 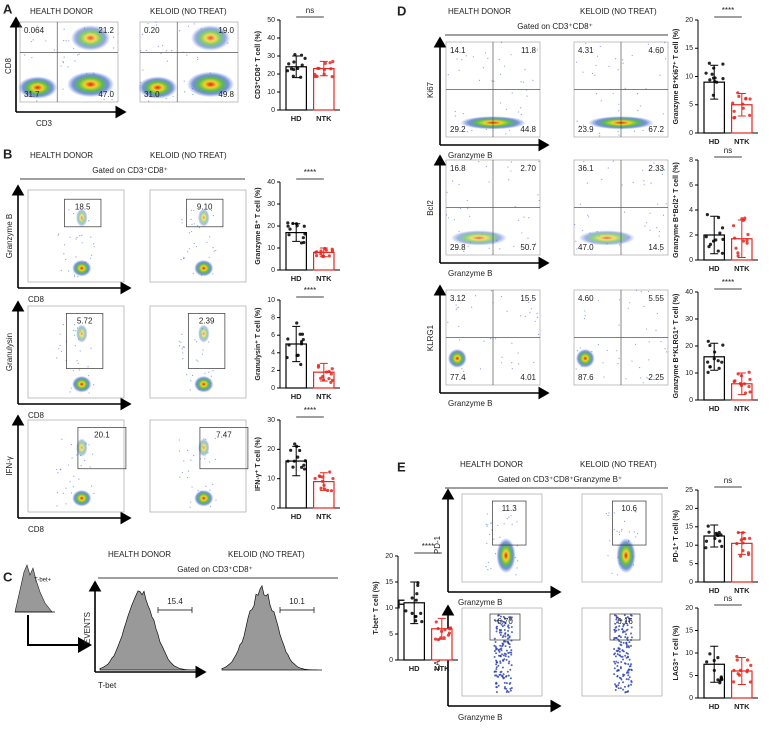 I want to click on plot-frame, so click(x=502, y=538).